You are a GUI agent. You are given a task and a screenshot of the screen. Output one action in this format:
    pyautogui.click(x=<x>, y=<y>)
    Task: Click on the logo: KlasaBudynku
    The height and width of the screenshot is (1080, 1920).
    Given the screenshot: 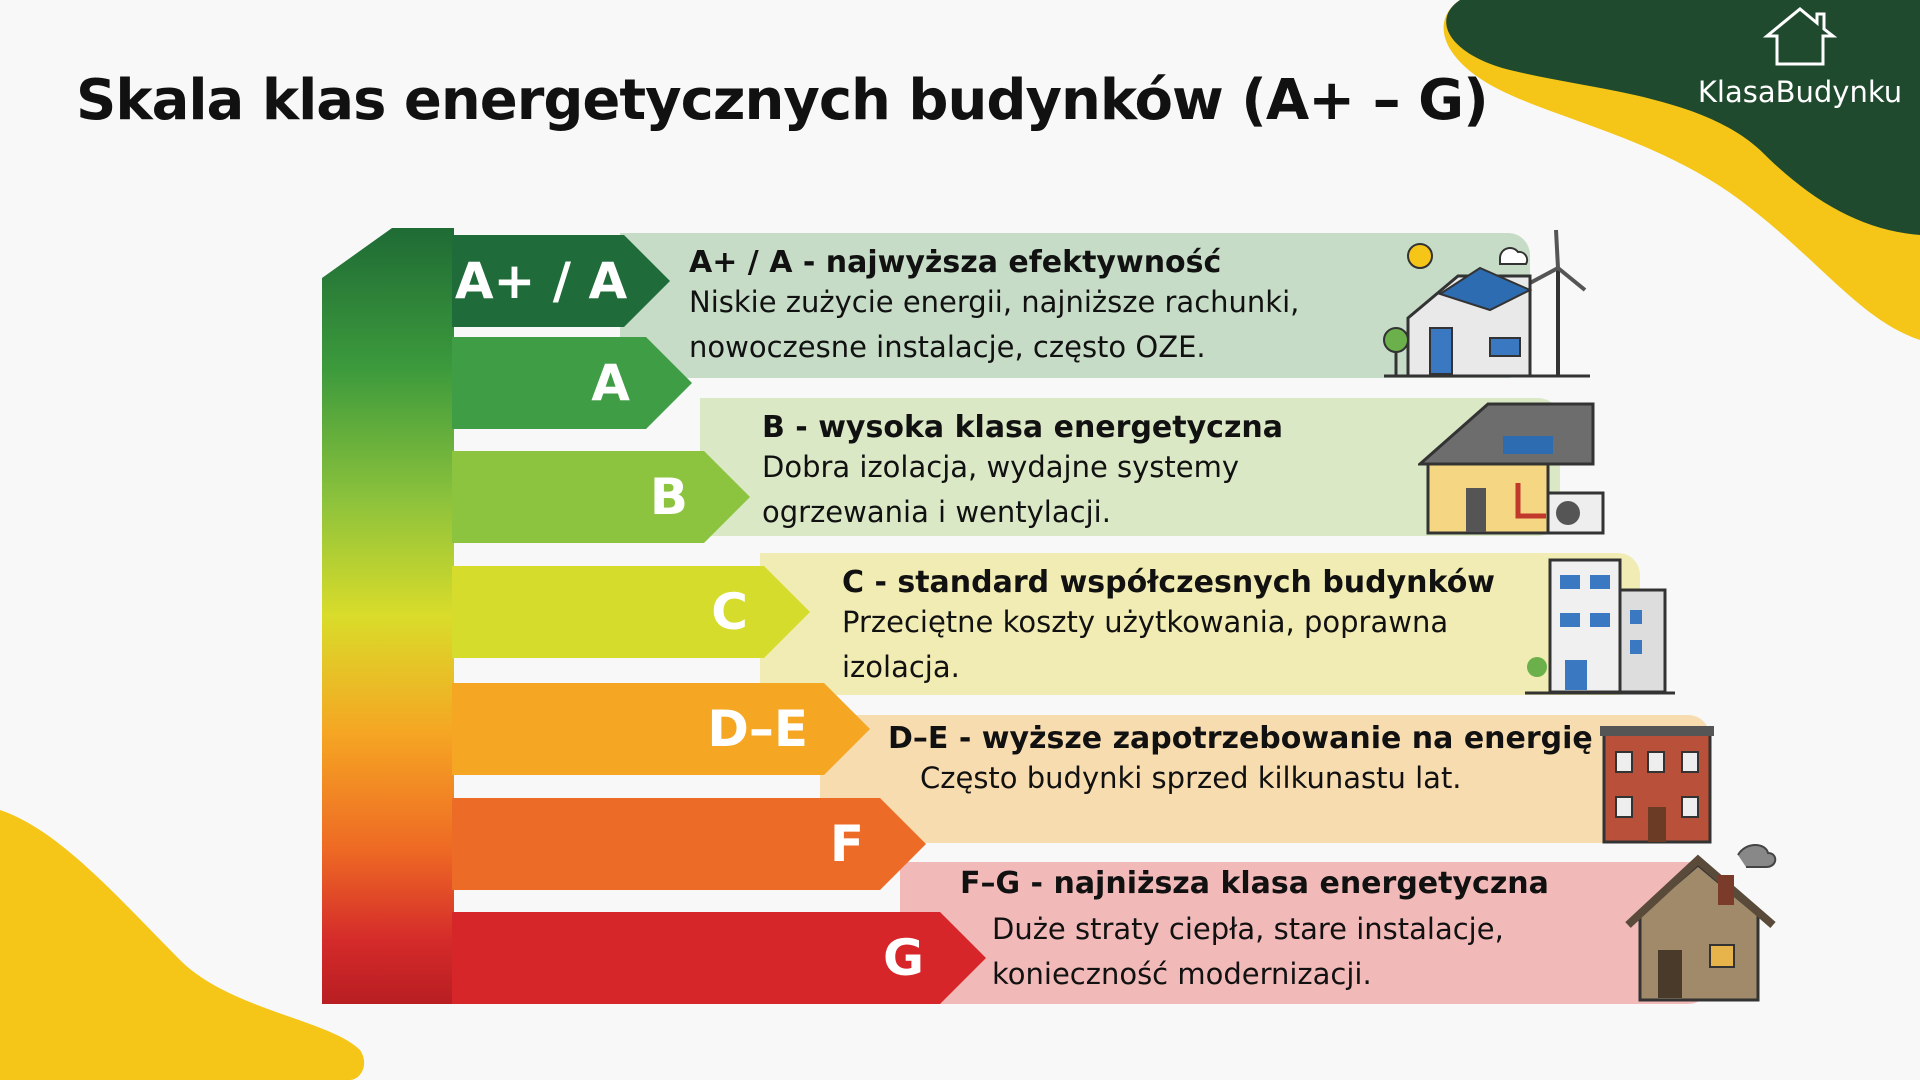 What is the action you would take?
    pyautogui.click(x=1800, y=57)
    